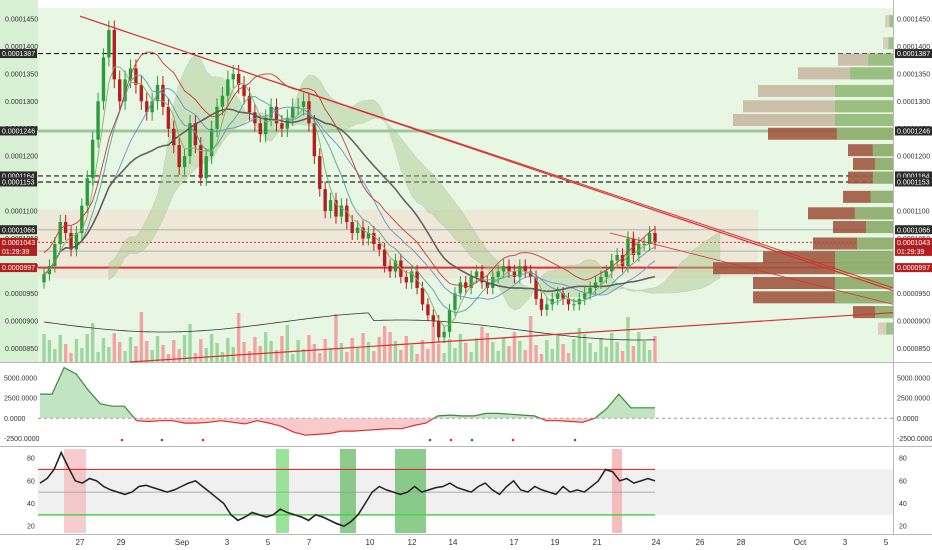  What do you see at coordinates (282, 491) in the screenshot?
I see `rsi-highlight` at bounding box center [282, 491].